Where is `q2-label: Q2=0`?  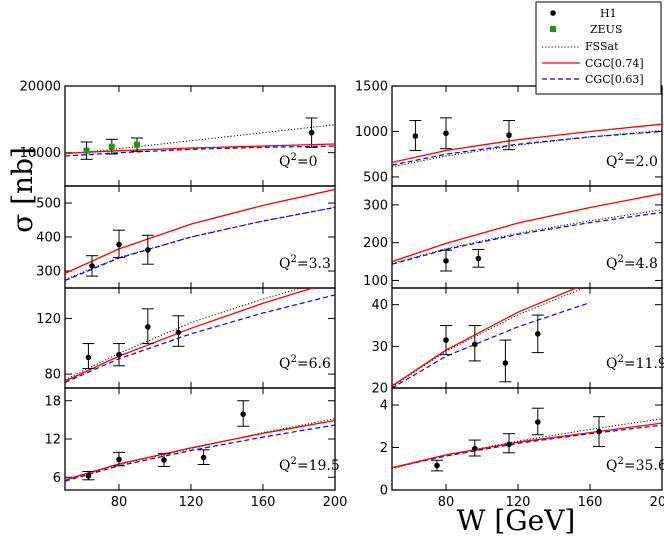
q2-label: Q2=0 is located at coordinates (298, 161).